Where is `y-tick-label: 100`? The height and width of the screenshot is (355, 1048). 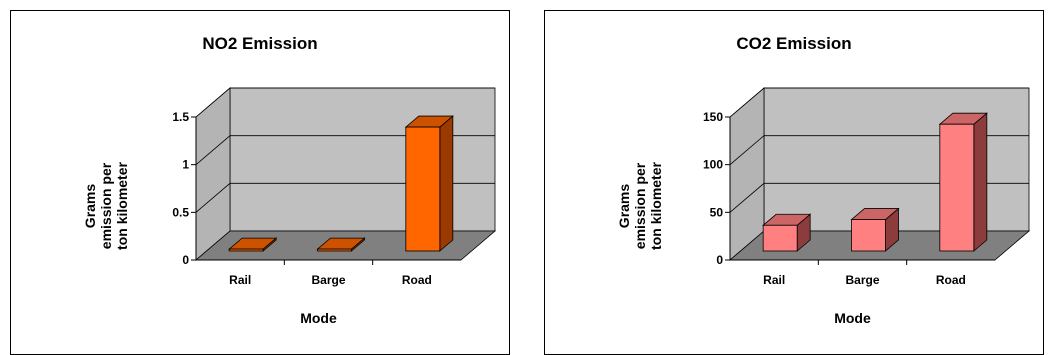
y-tick-label: 100 is located at coordinates (713, 165).